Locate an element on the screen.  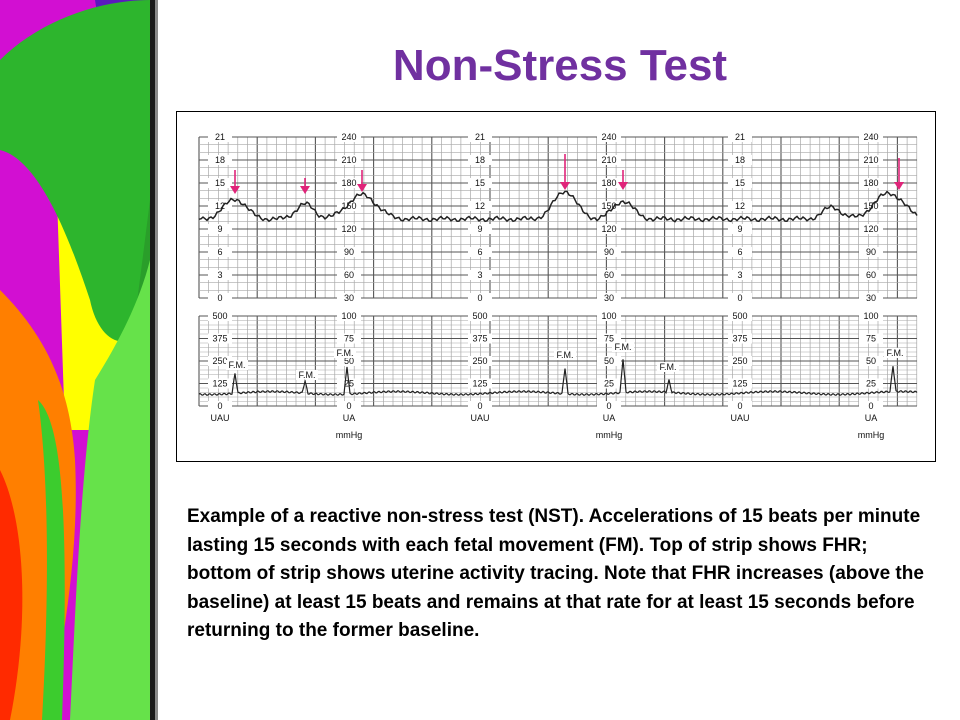
fhr-scale-label: 240 is located at coordinates (608, 137).